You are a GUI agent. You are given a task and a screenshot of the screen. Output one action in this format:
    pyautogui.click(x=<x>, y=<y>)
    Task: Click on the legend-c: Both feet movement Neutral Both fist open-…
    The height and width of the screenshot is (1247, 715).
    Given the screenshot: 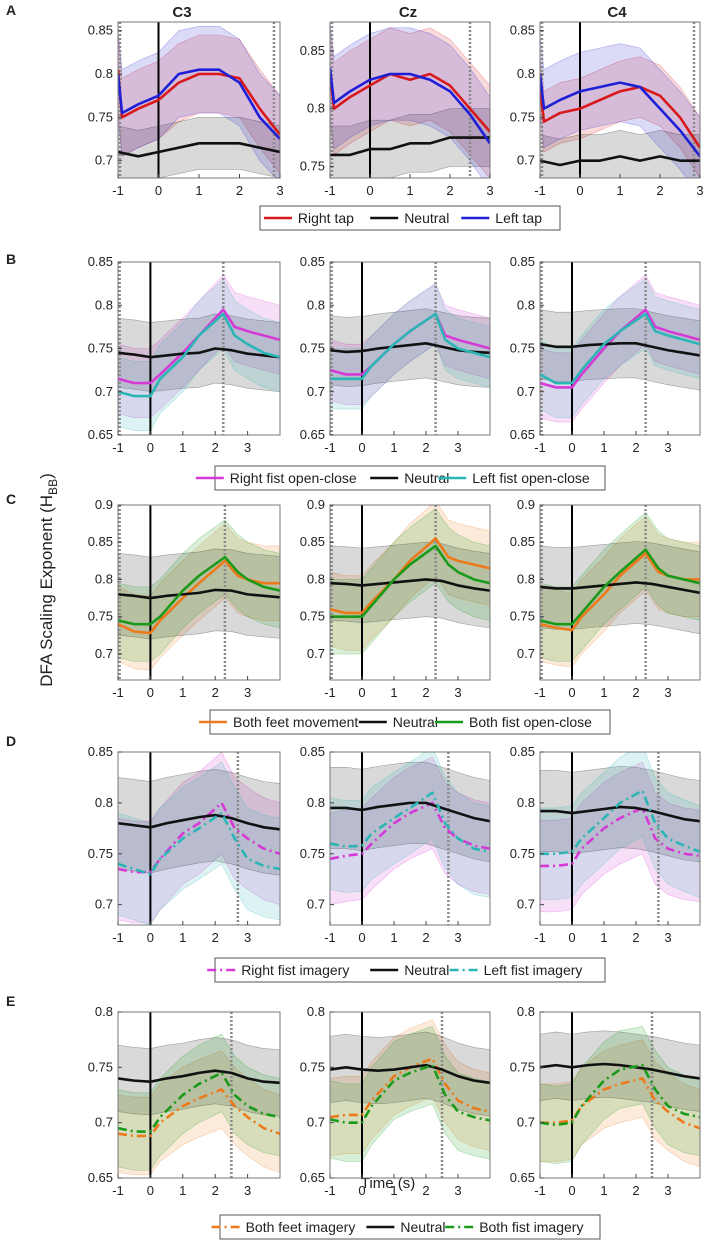 What is the action you would take?
    pyautogui.click(x=405, y=722)
    